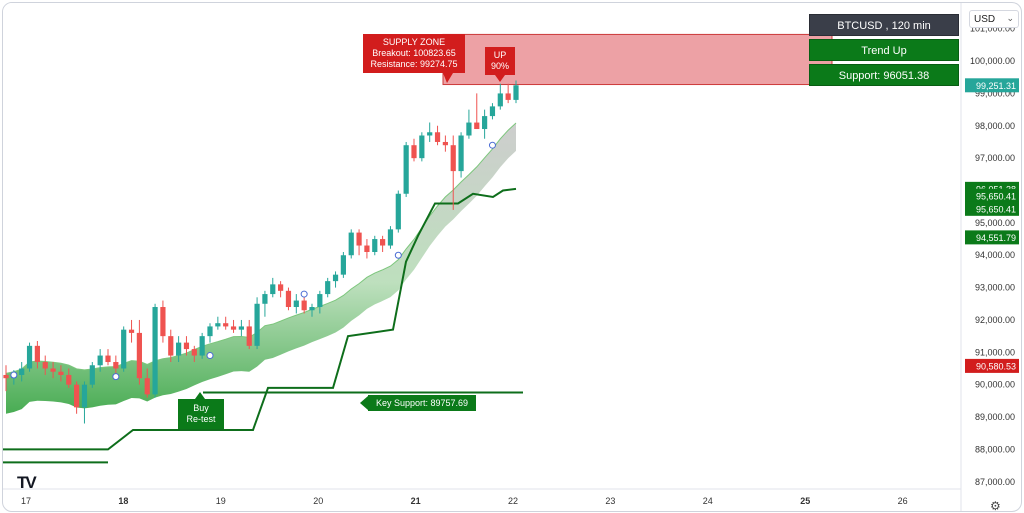  Describe the element at coordinates (221, 501) in the screenshot. I see `x-tick-label: 19` at that location.